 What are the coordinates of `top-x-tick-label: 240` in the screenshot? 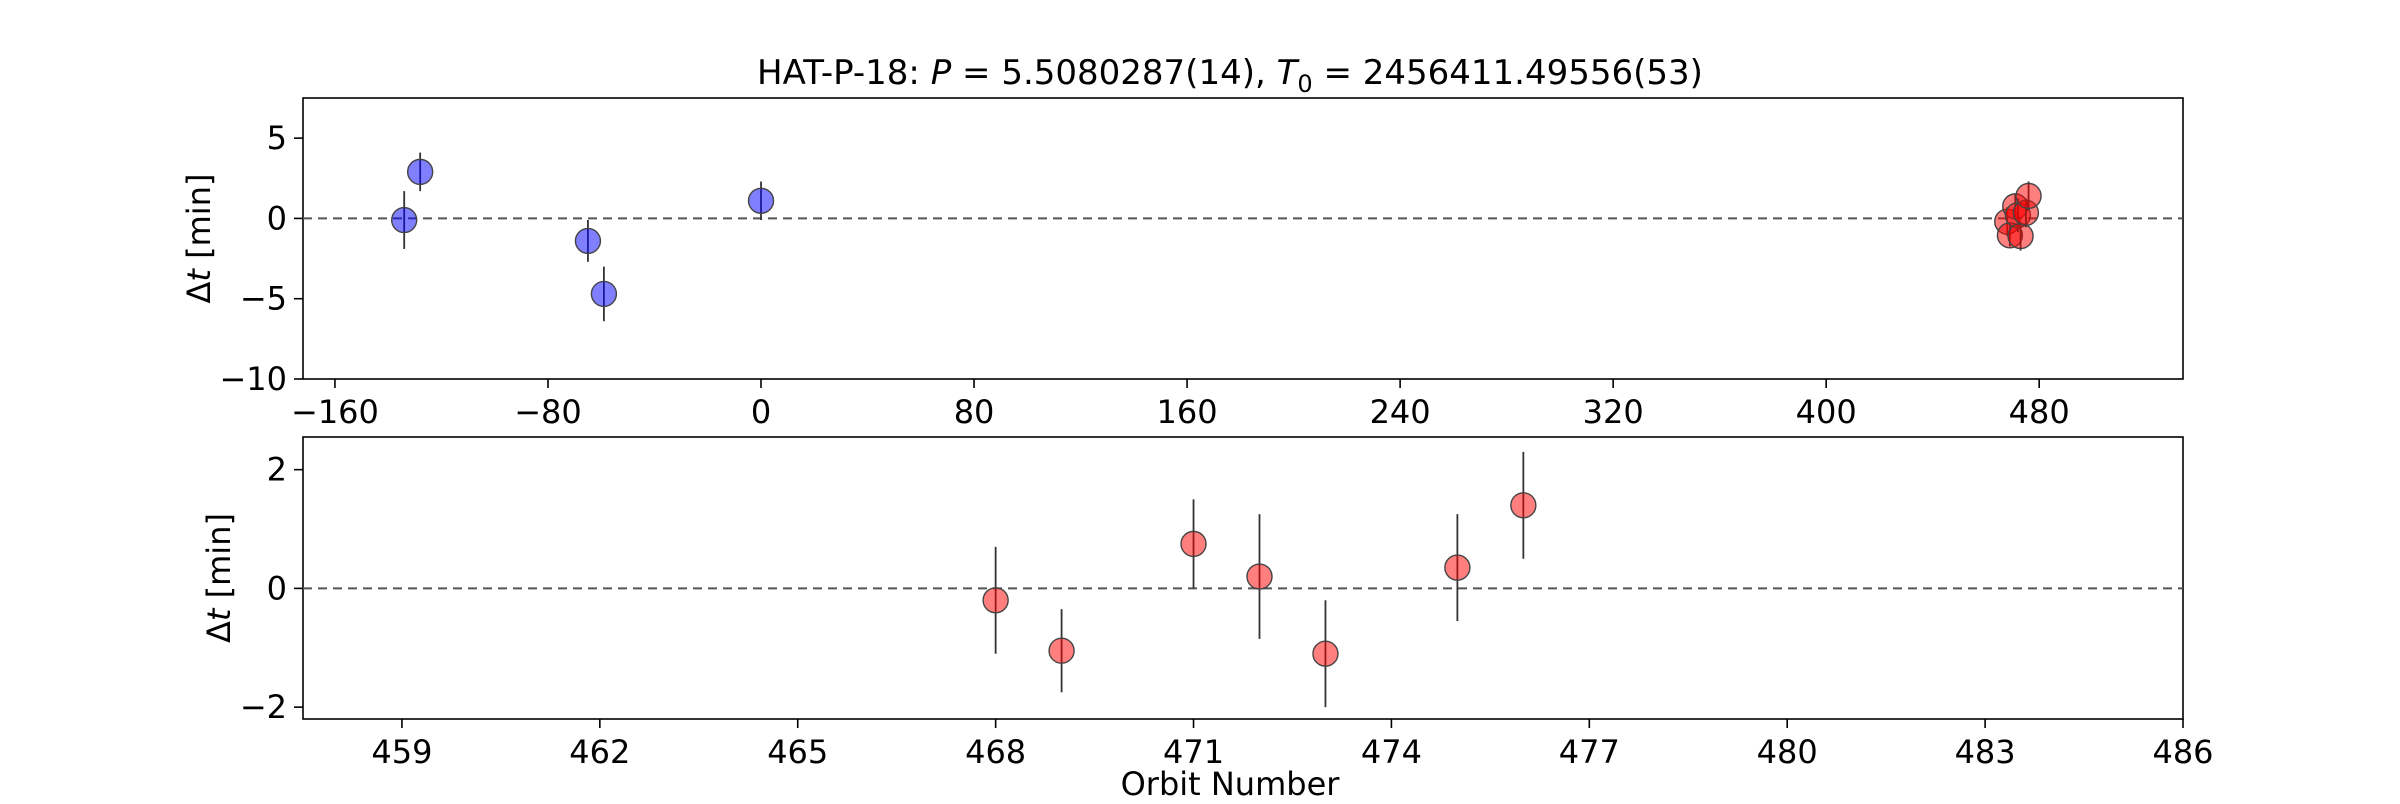 It's located at (1400, 412).